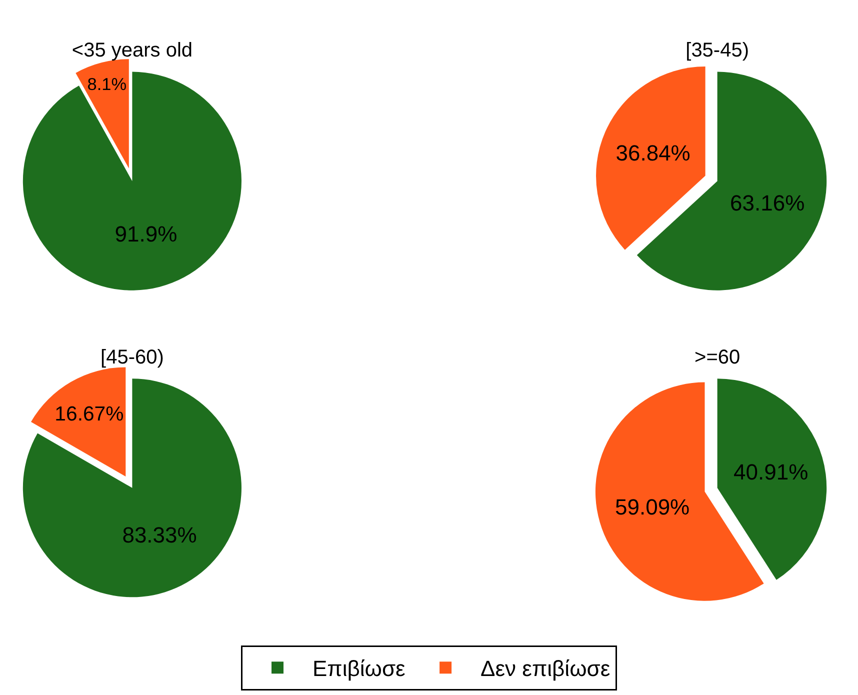 This screenshot has width=858, height=695. What do you see at coordinates (132, 357) in the screenshot?
I see `chart-title: [45-60)` at bounding box center [132, 357].